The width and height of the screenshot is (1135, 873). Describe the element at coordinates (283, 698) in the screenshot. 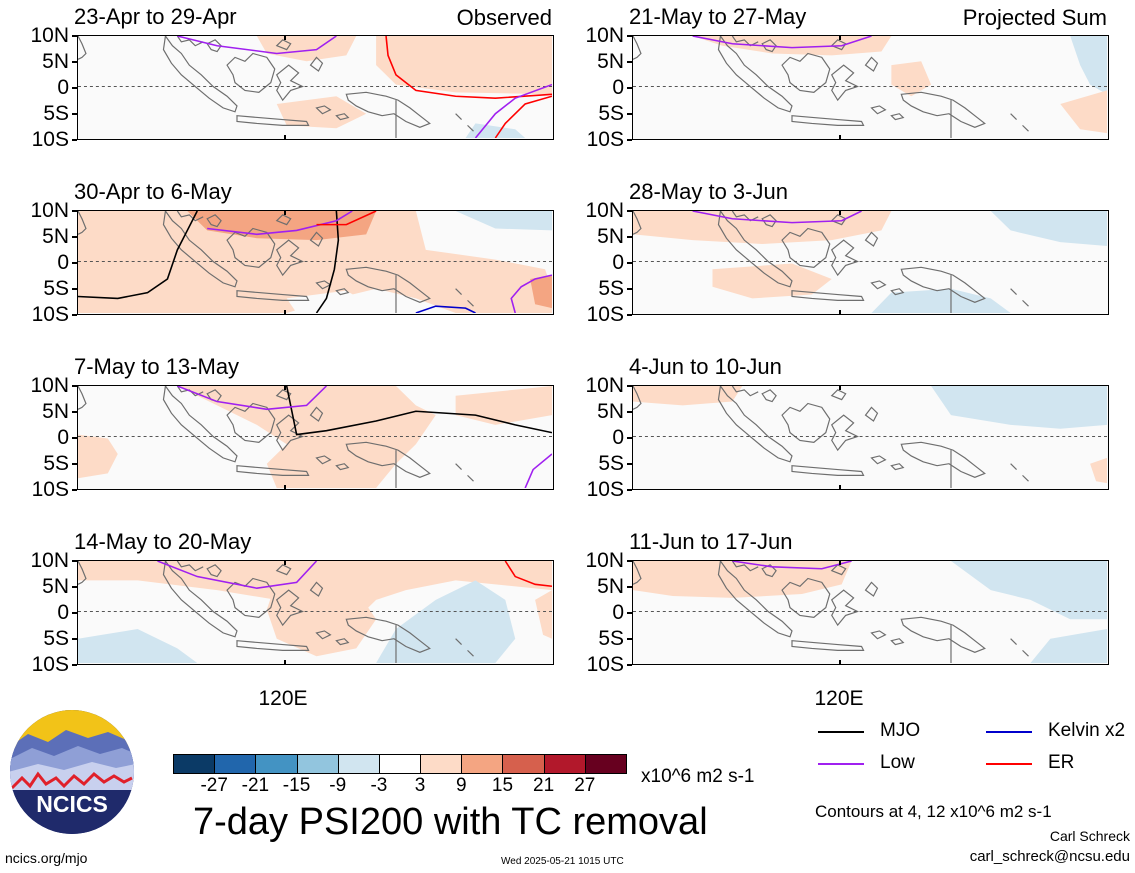

I see `lon-label-left: 120E` at that location.